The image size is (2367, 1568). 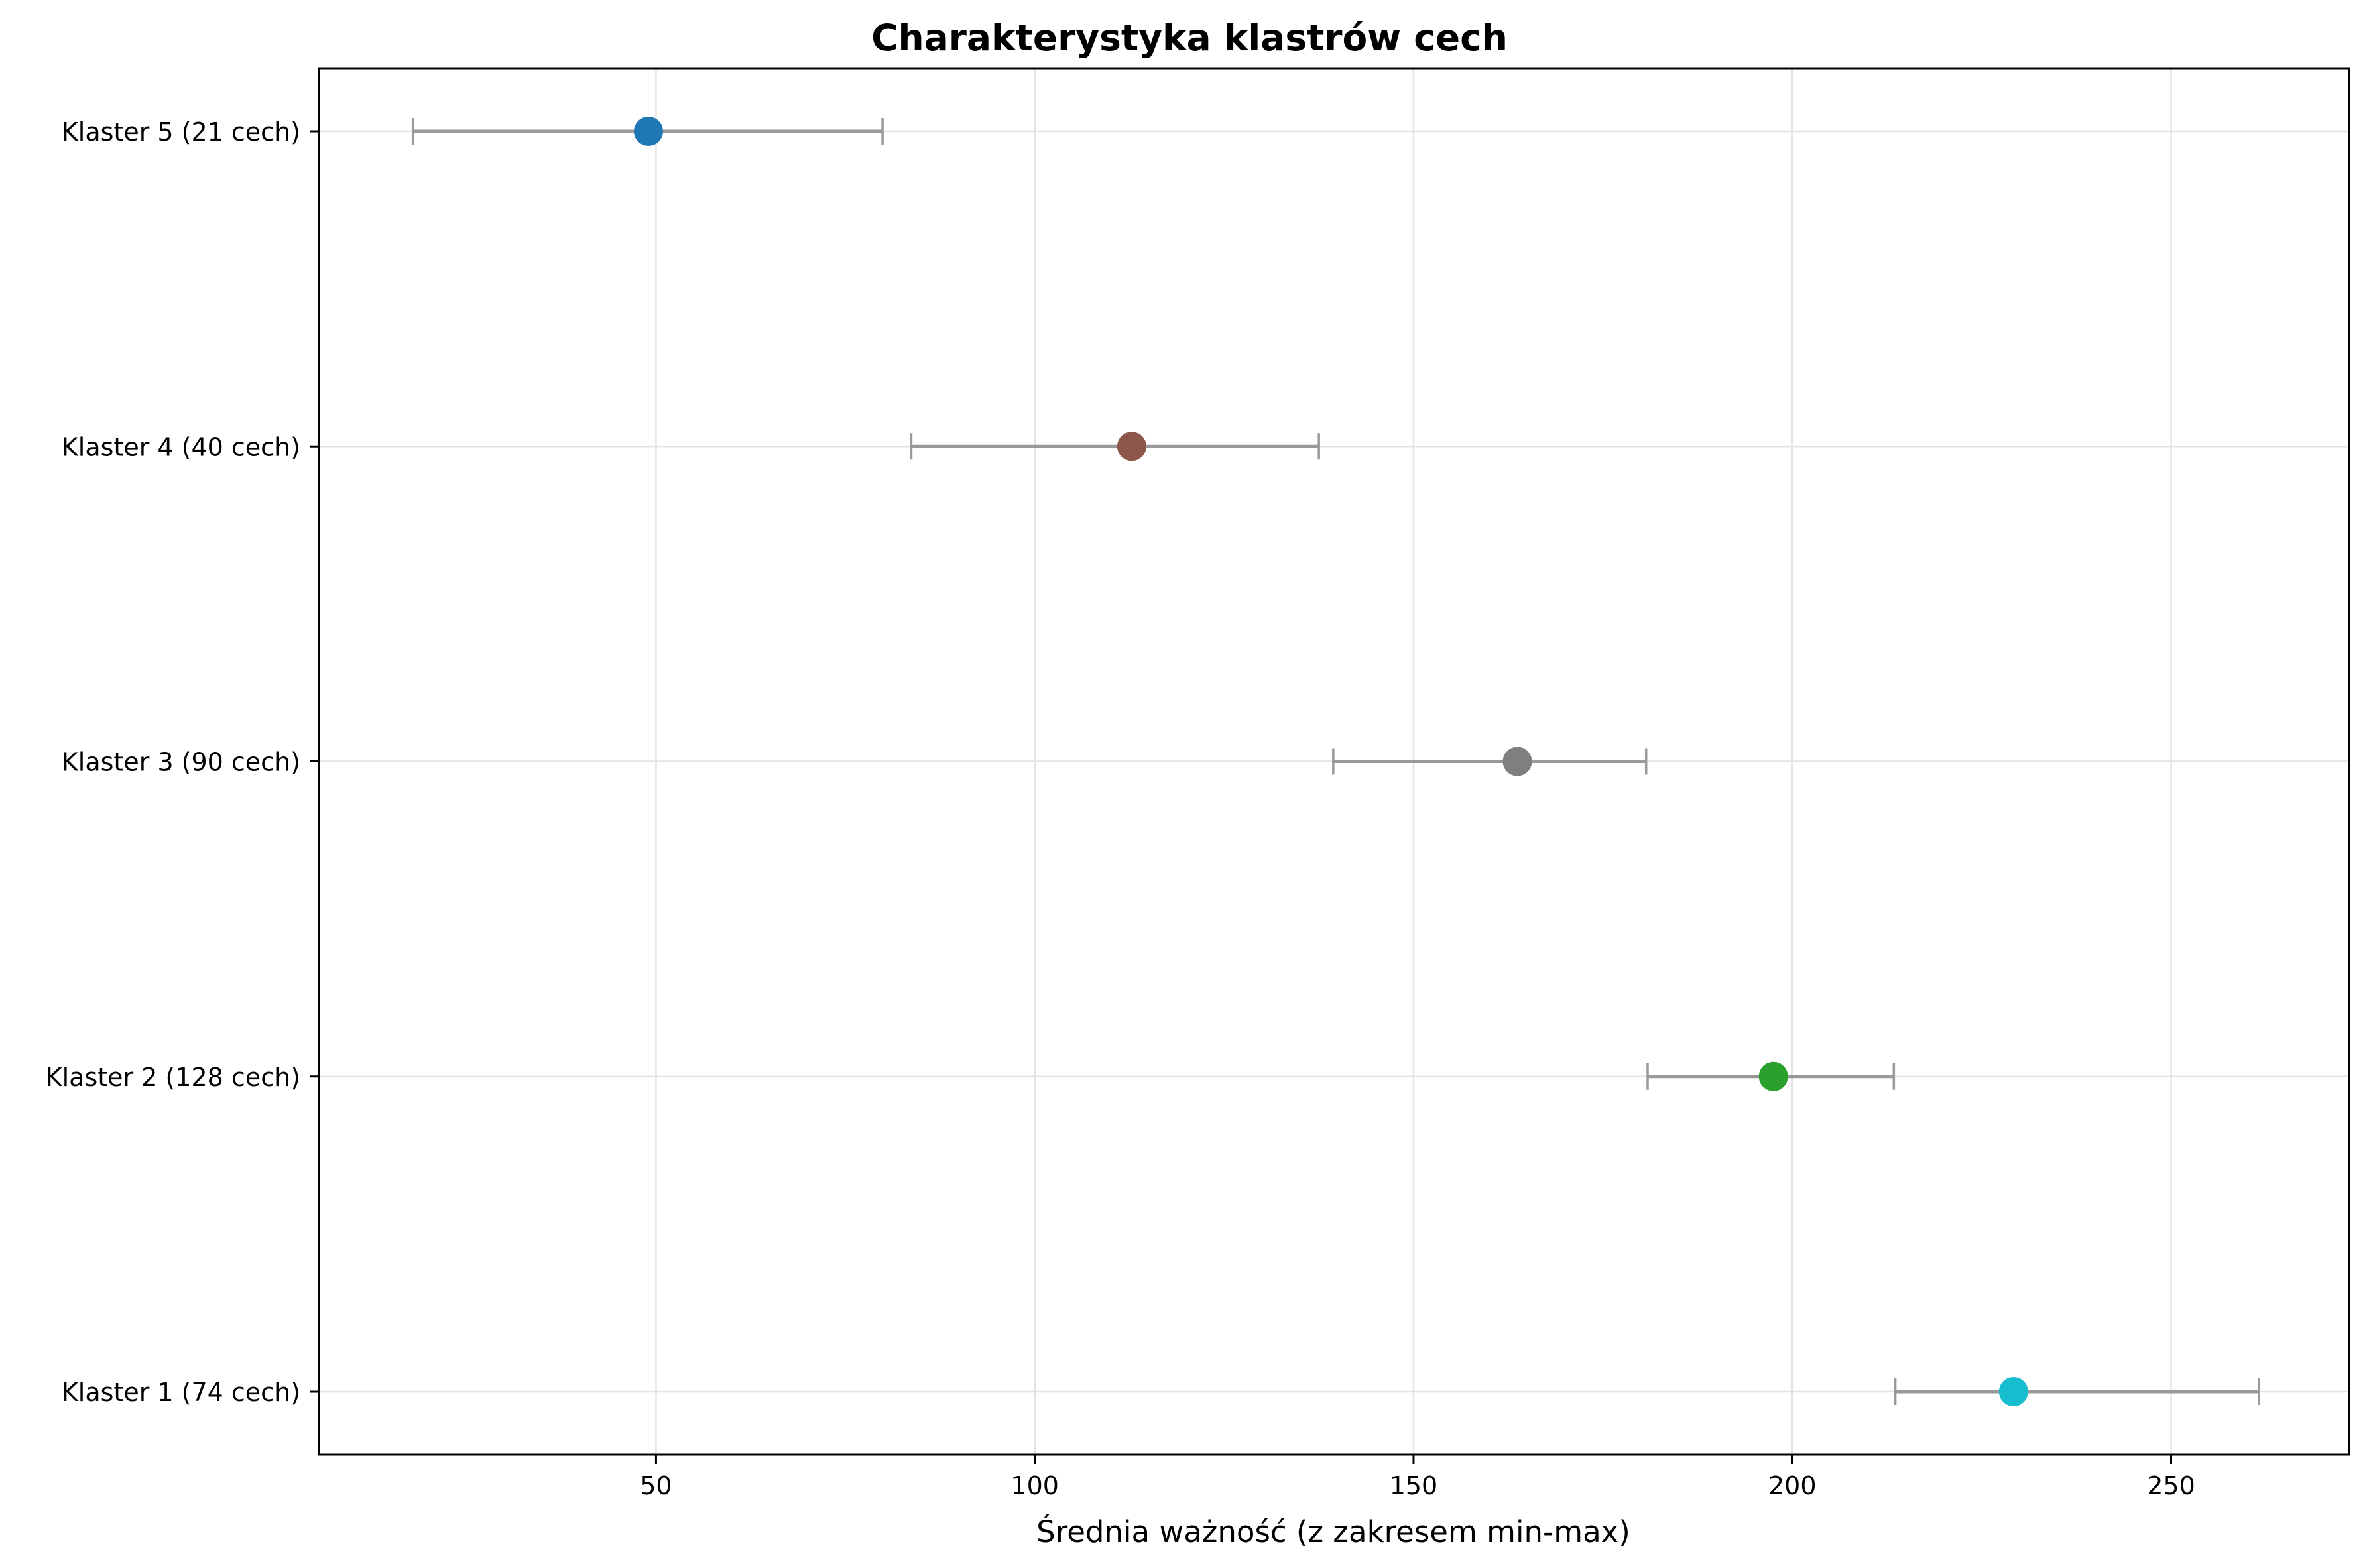 What do you see at coordinates (656, 1485) in the screenshot?
I see `x-tick-label: 50` at bounding box center [656, 1485].